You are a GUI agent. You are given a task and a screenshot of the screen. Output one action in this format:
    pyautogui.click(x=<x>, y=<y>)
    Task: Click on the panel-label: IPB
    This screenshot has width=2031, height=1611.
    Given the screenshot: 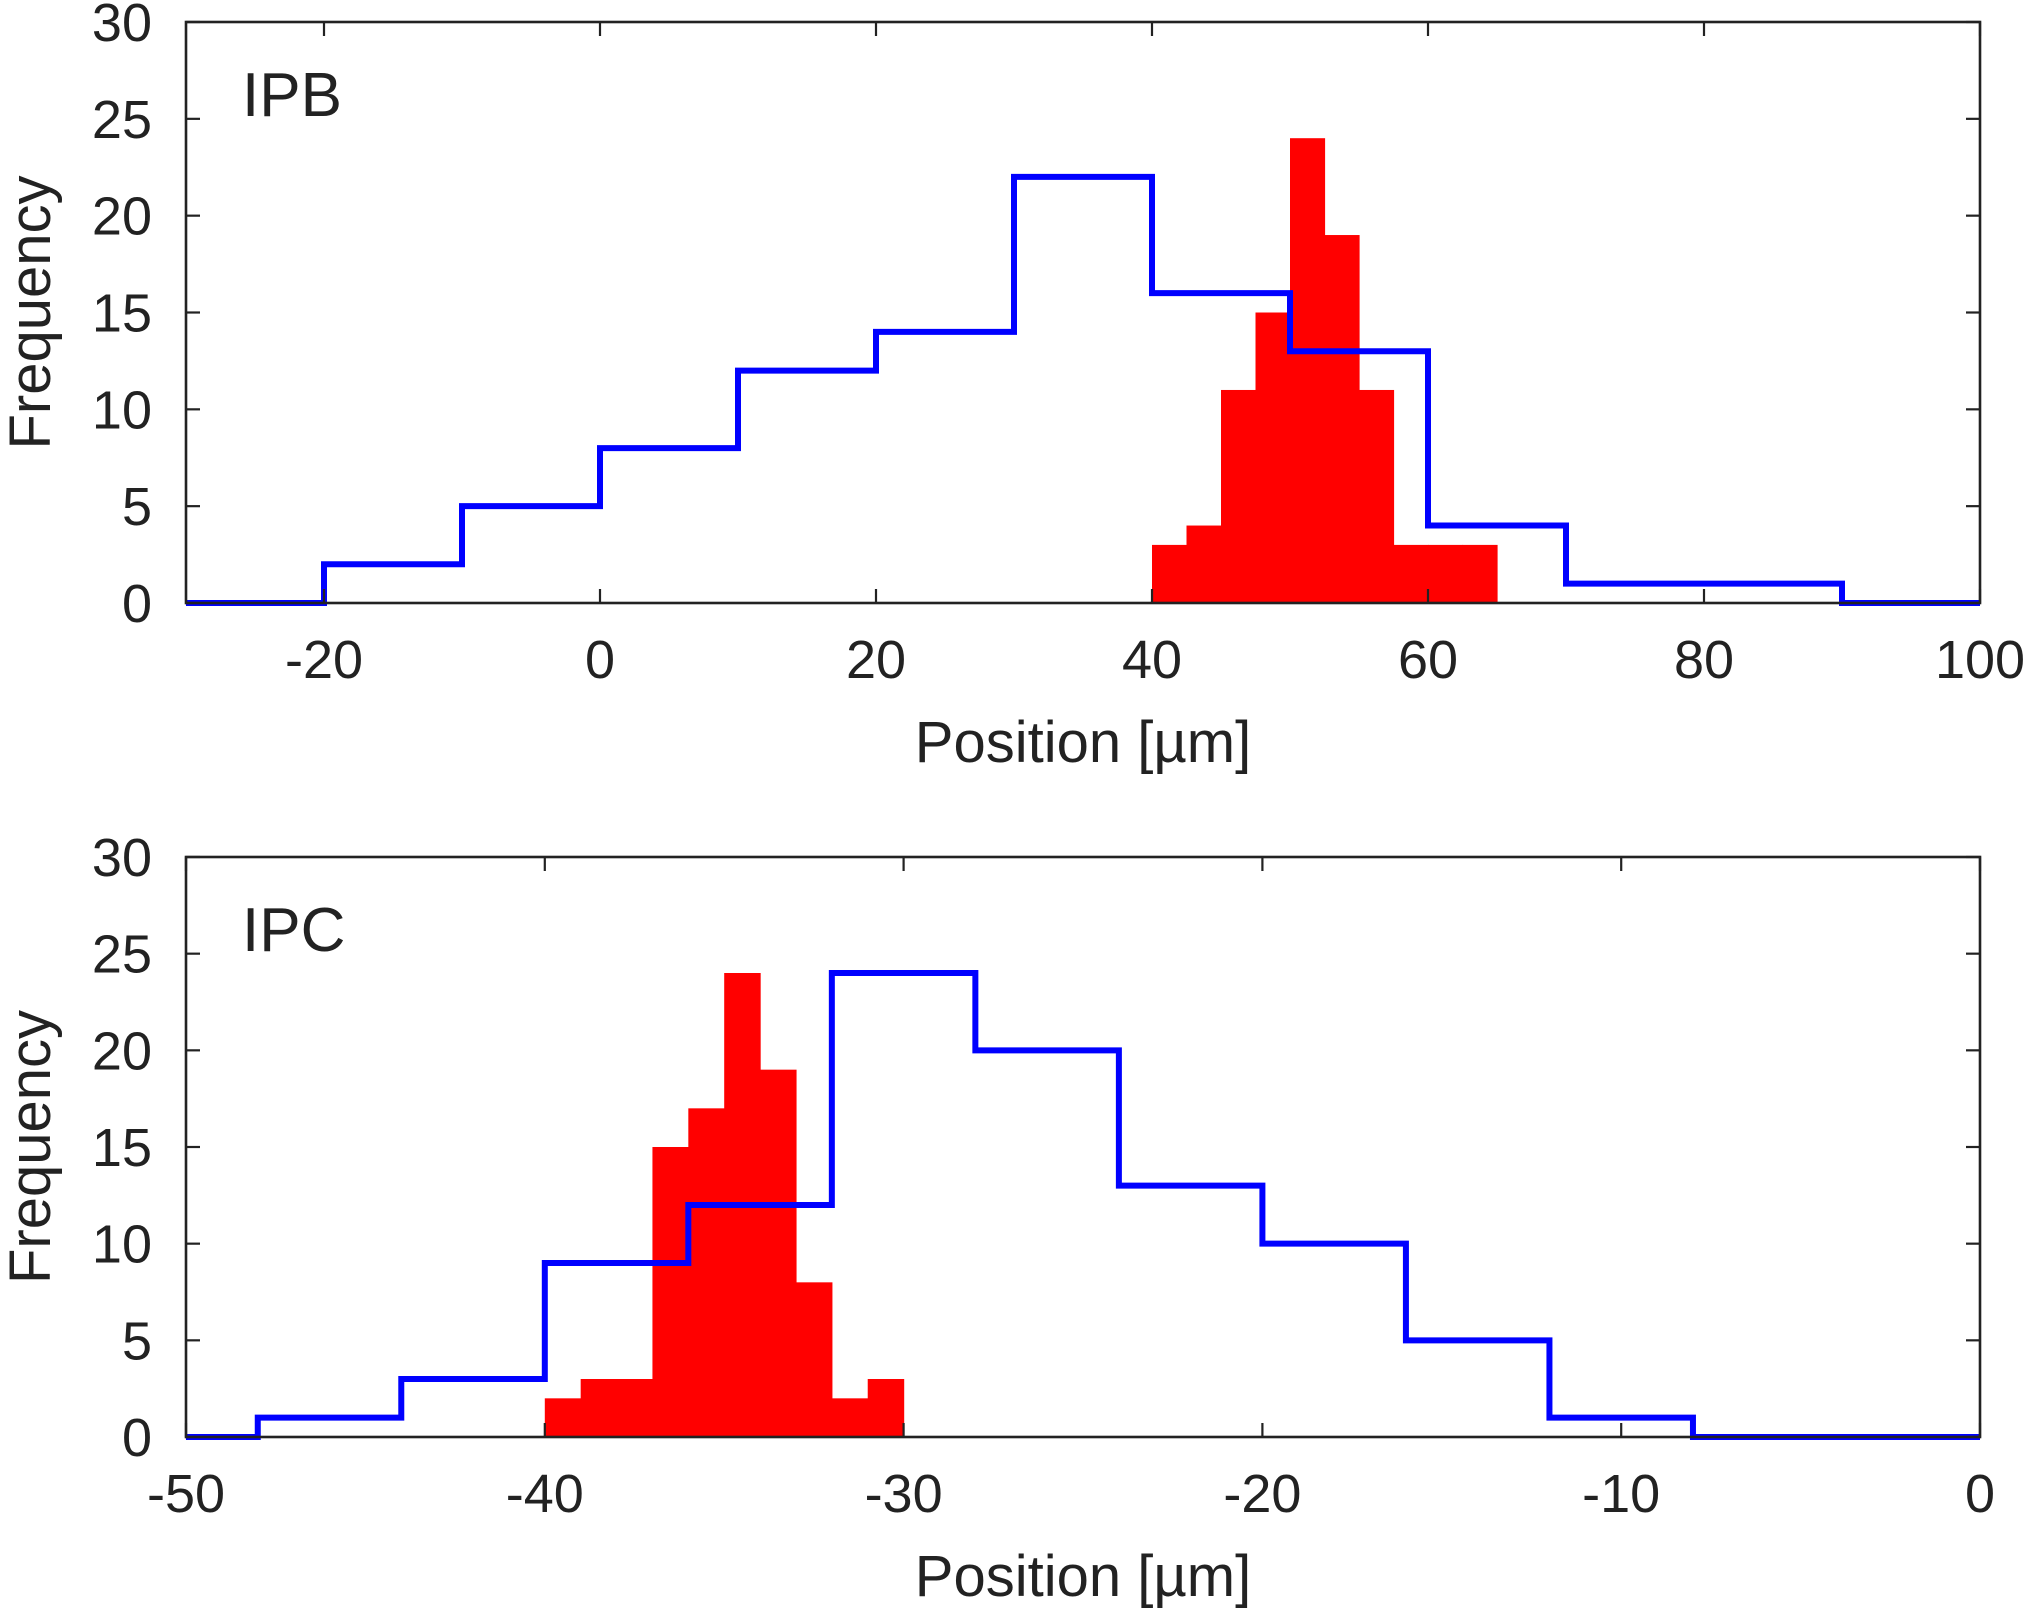 What is the action you would take?
    pyautogui.click(x=292, y=95)
    